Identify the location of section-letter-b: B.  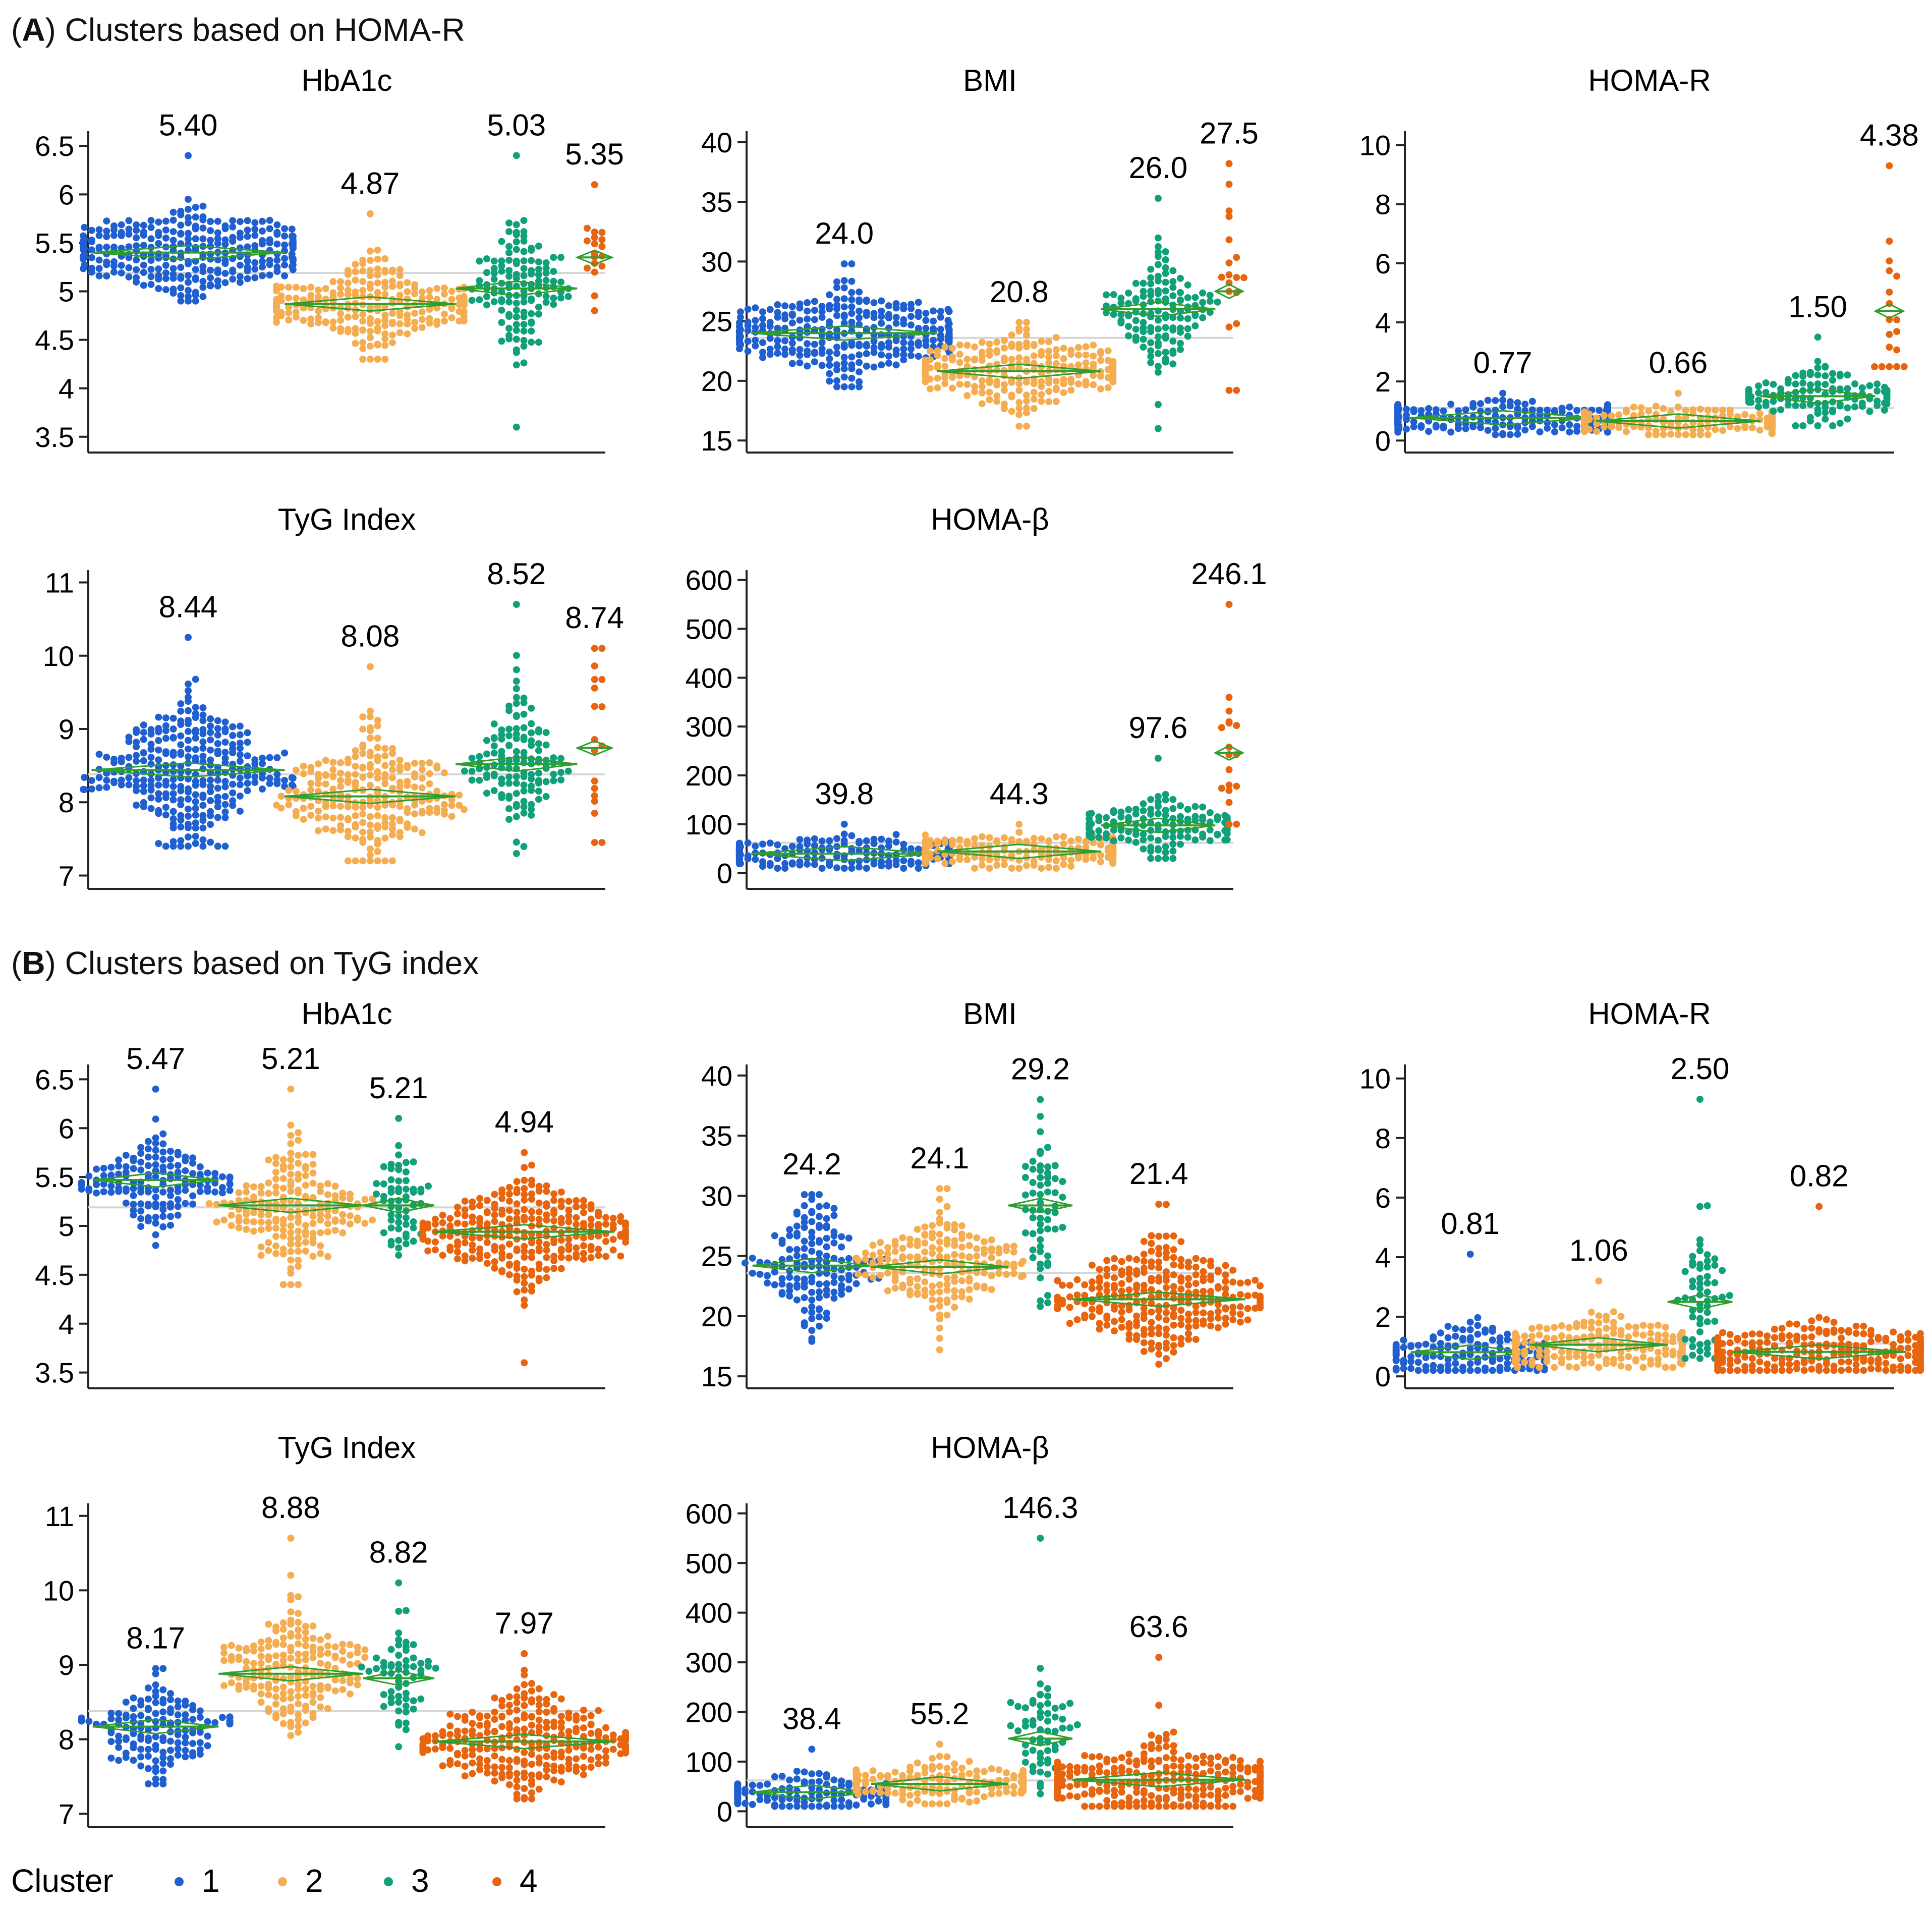
(33, 963).